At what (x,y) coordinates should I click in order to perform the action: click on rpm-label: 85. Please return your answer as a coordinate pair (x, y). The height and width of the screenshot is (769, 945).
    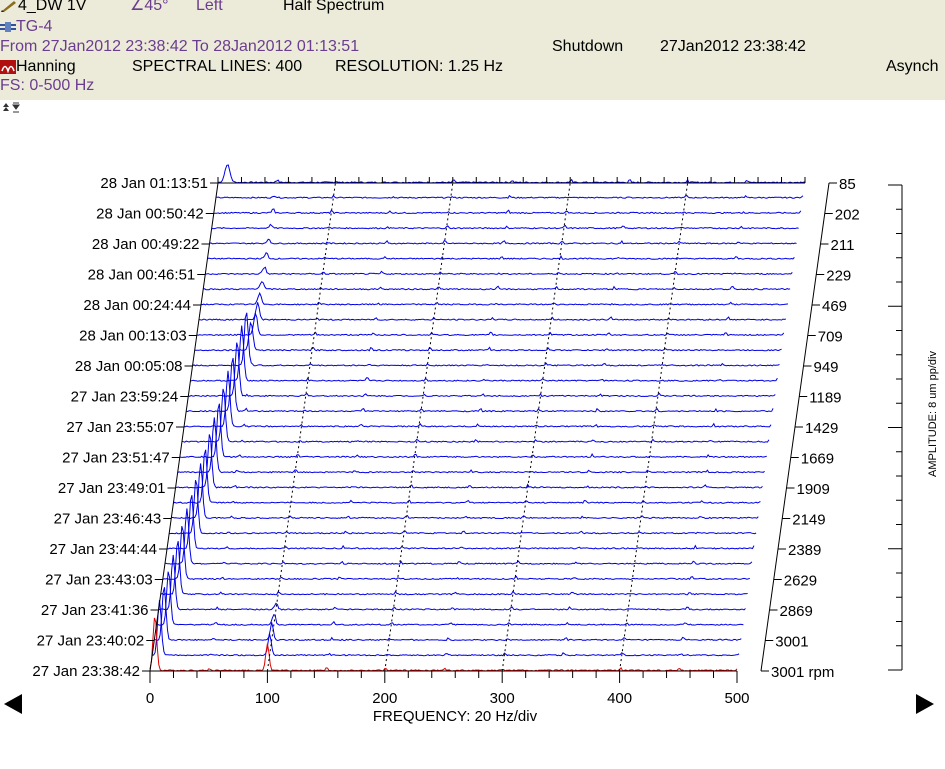
    Looking at the image, I should click on (847, 184).